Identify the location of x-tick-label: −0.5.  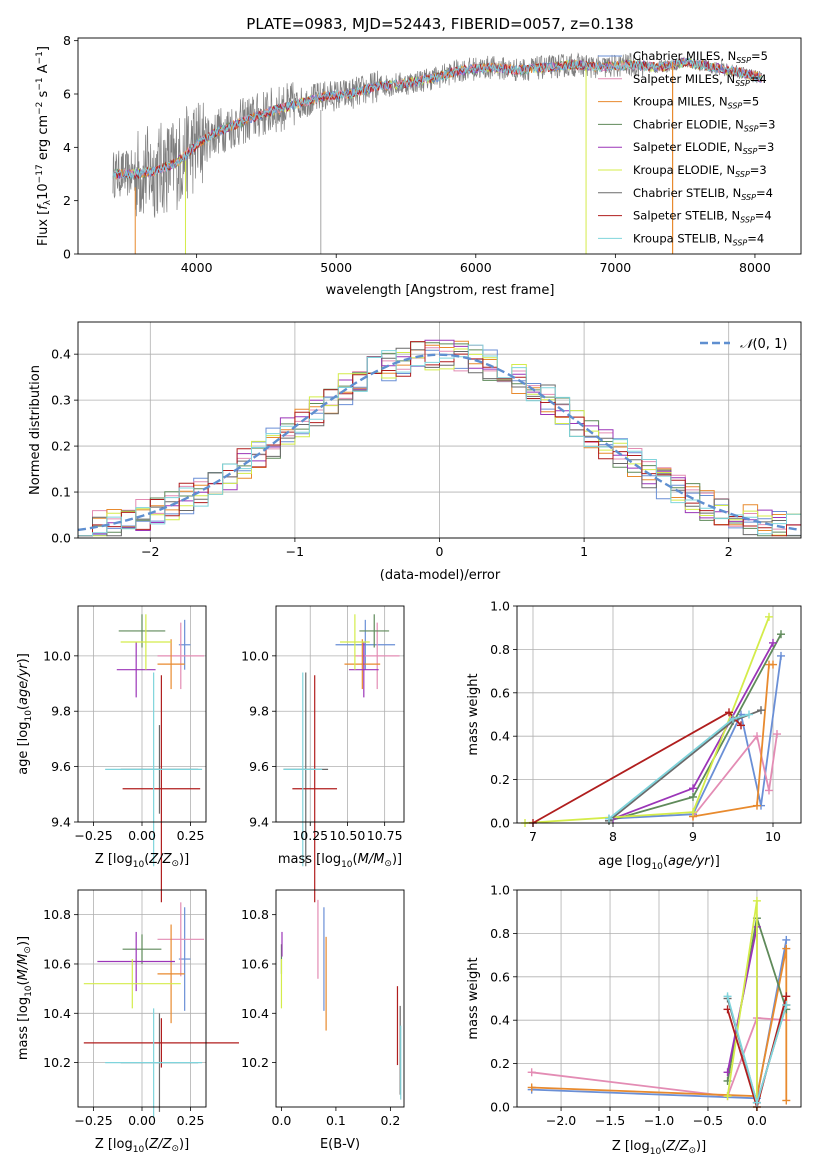
(708, 1120).